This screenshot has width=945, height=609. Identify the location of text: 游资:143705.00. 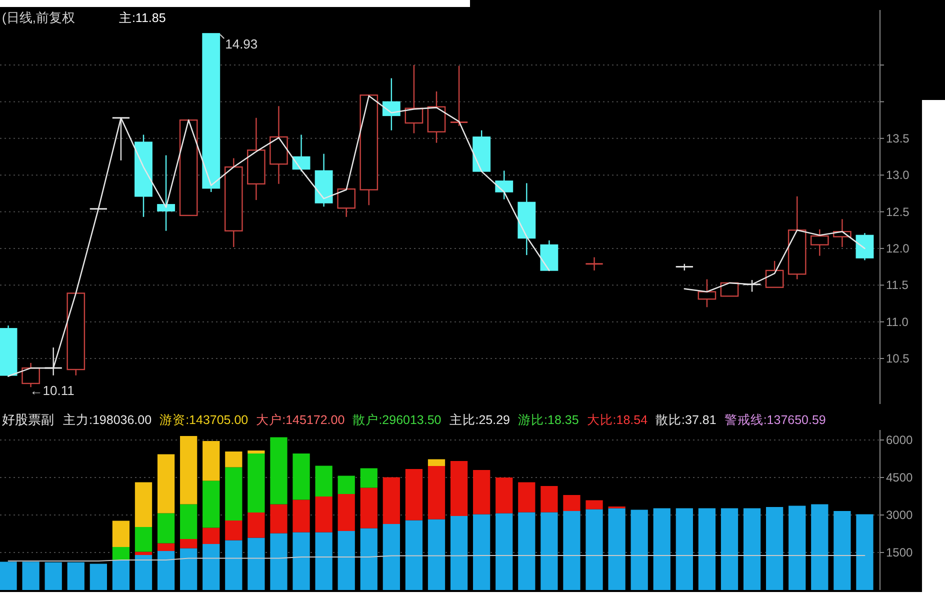
(204, 420).